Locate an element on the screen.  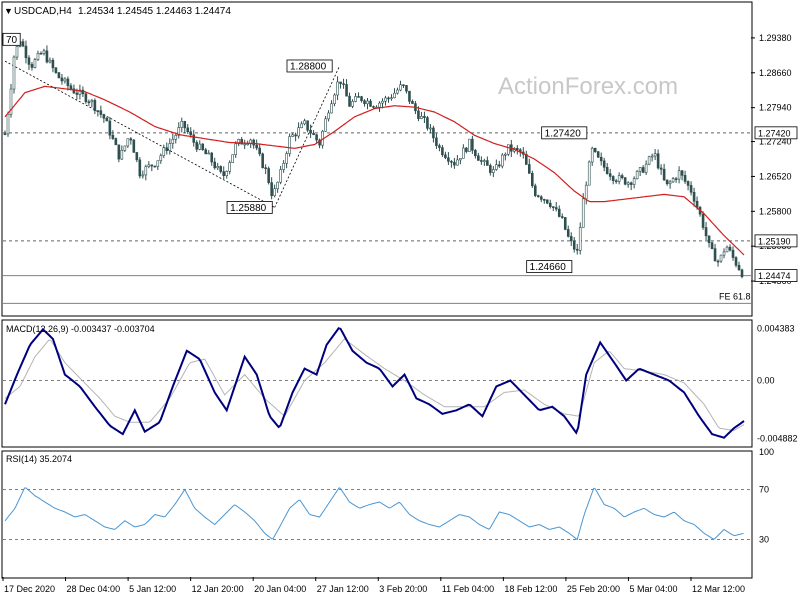
rsi-levels is located at coordinates (377, 514).